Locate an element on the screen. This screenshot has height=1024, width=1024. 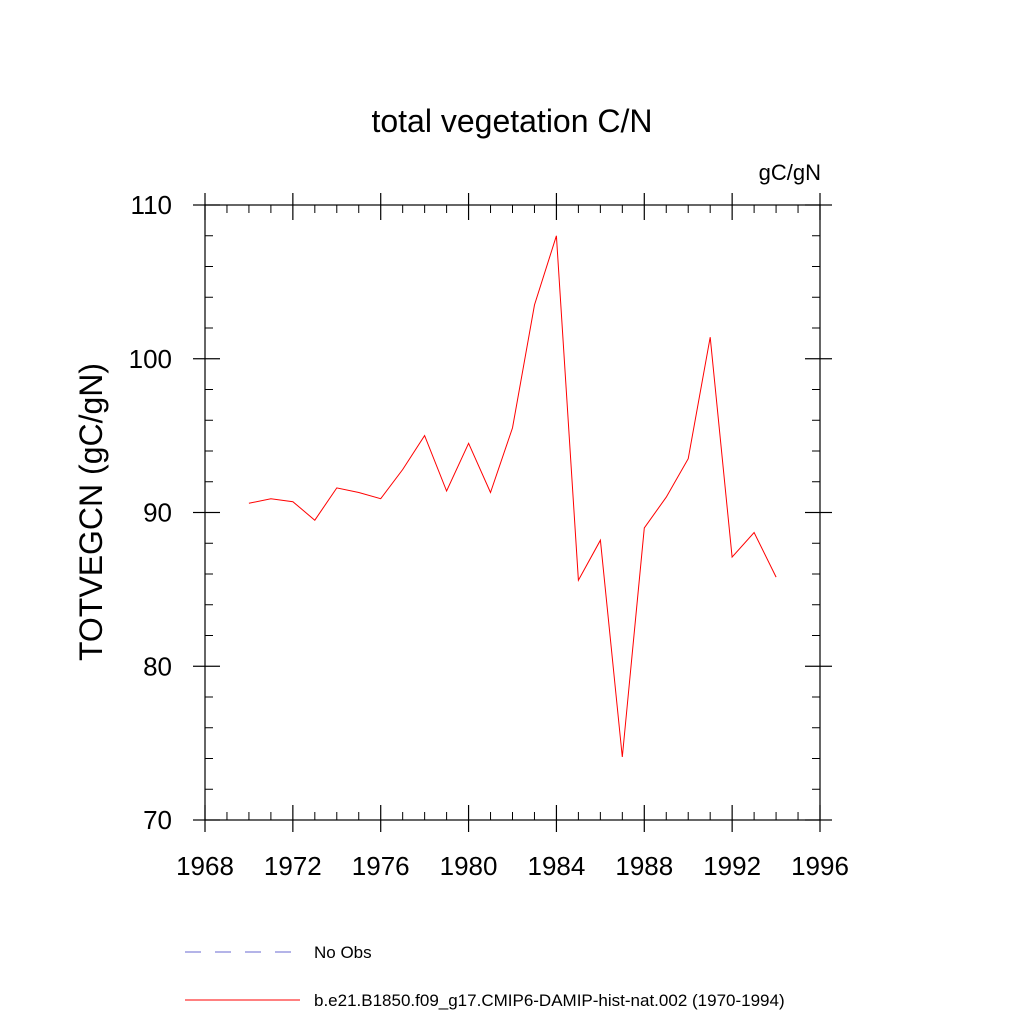
y-tick-label: 90 is located at coordinates (157, 513).